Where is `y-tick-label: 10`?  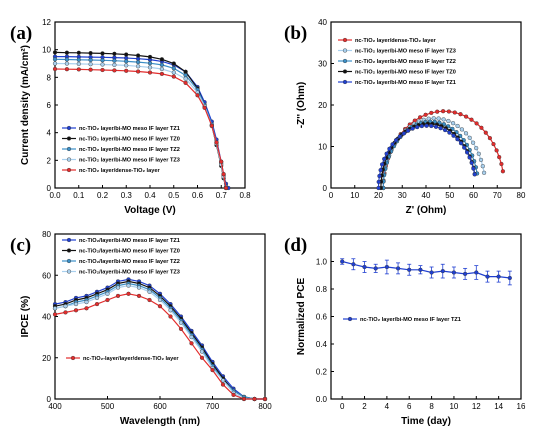
y-tick-label: 10 is located at coordinates (322, 147).